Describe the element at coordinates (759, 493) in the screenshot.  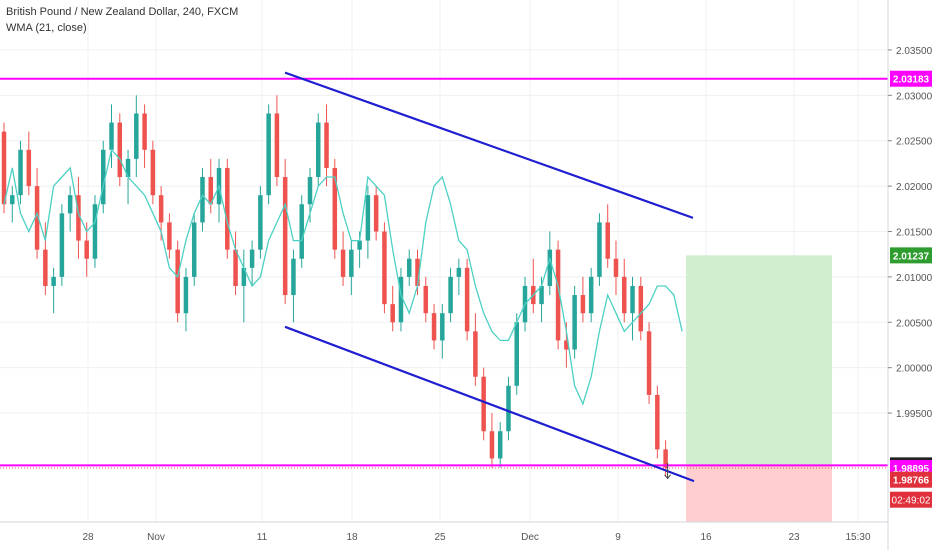
I see `stop-zone` at that location.